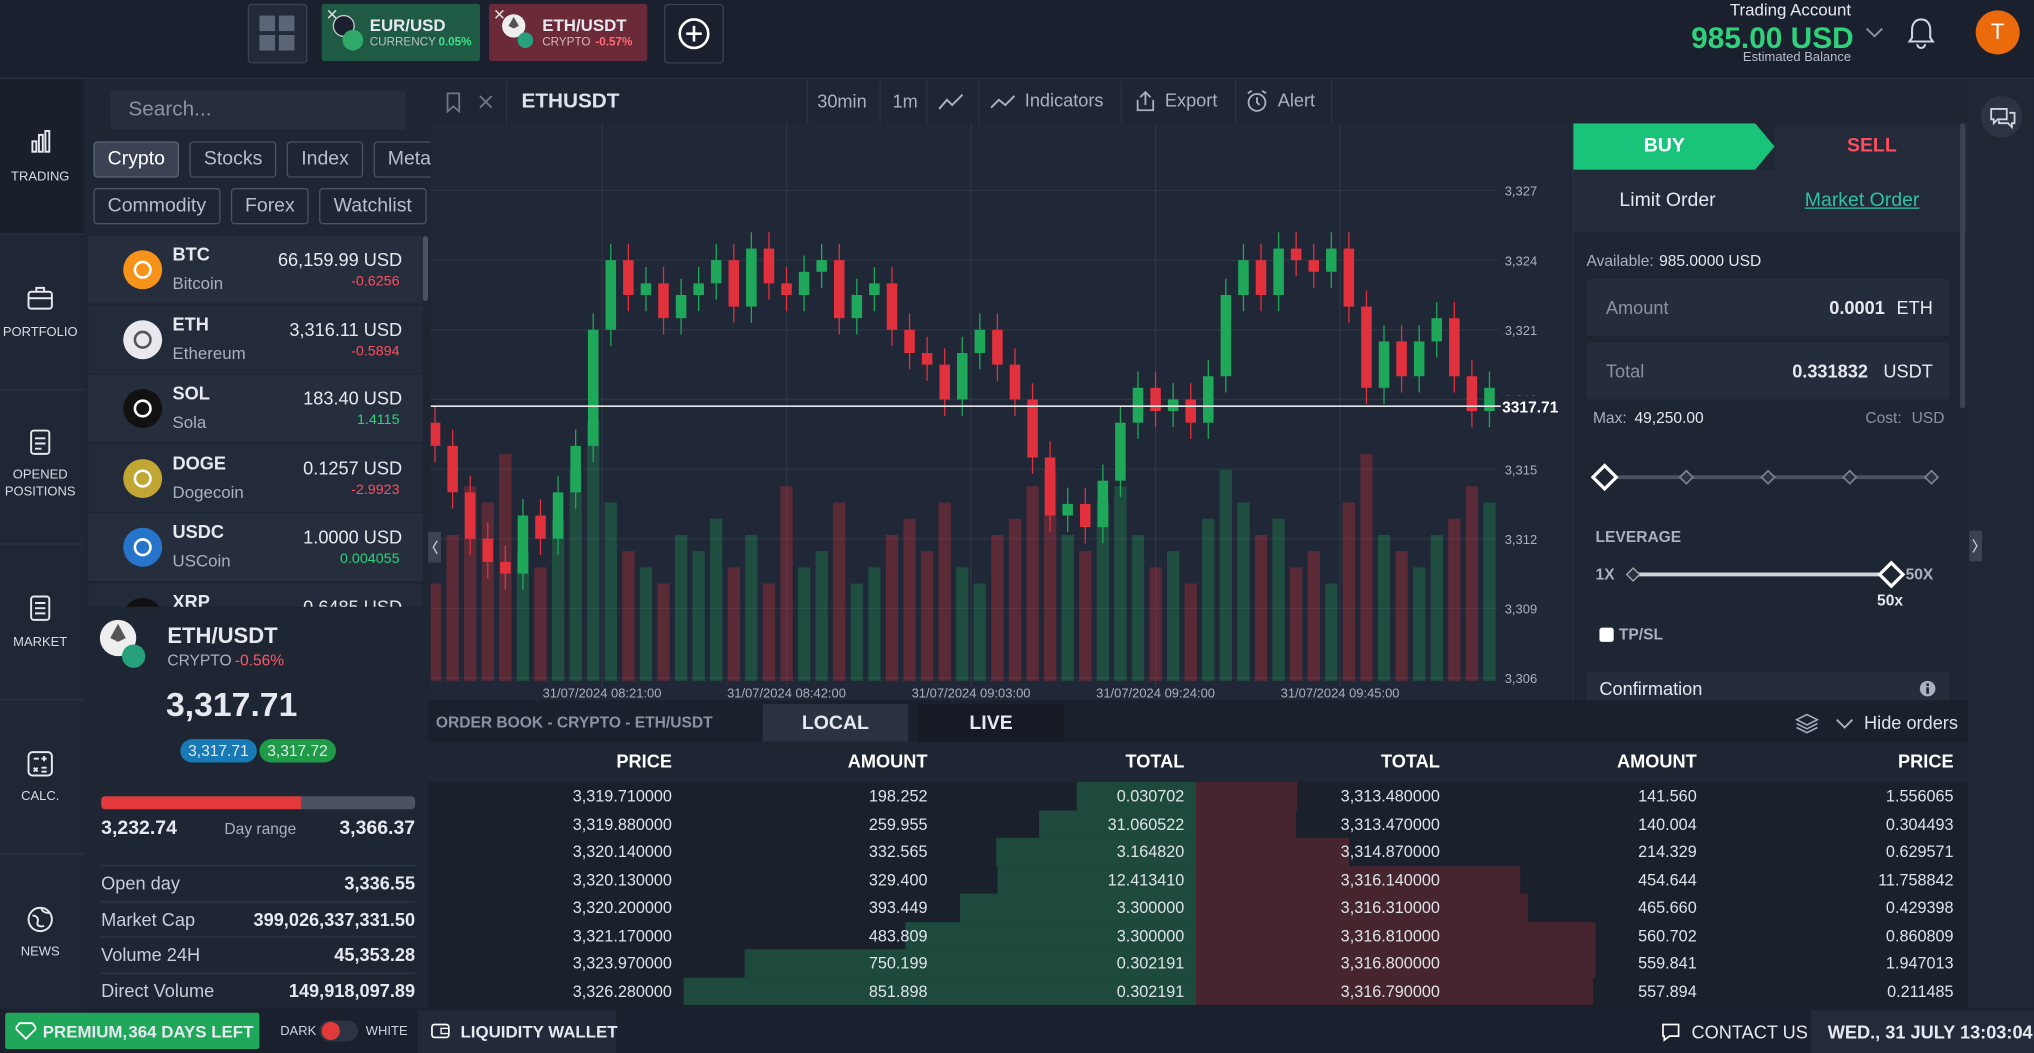 Image resolution: width=2034 pixels, height=1053 pixels. I want to click on chart-type-icon, so click(951, 102).